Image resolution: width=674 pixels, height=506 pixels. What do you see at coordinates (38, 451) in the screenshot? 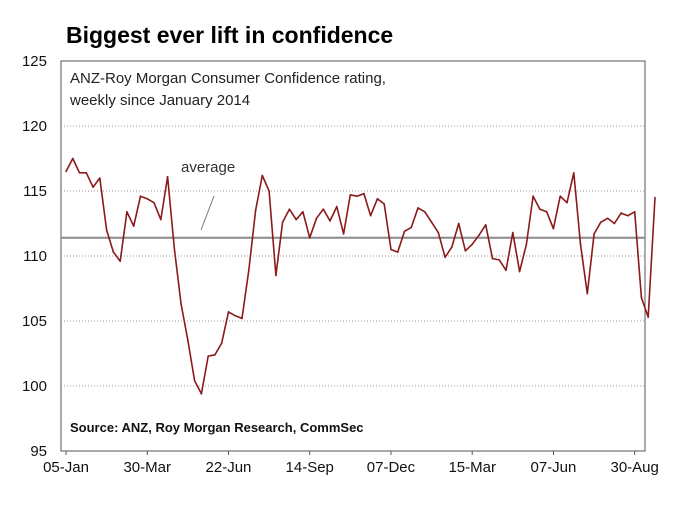
I see `y-tick-label: 95` at bounding box center [38, 451].